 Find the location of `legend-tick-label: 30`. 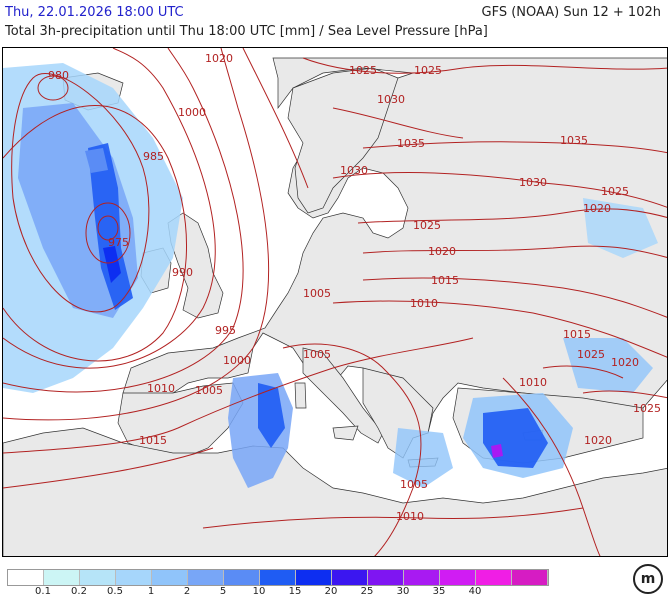

legend-tick-label: 30 is located at coordinates (403, 591).